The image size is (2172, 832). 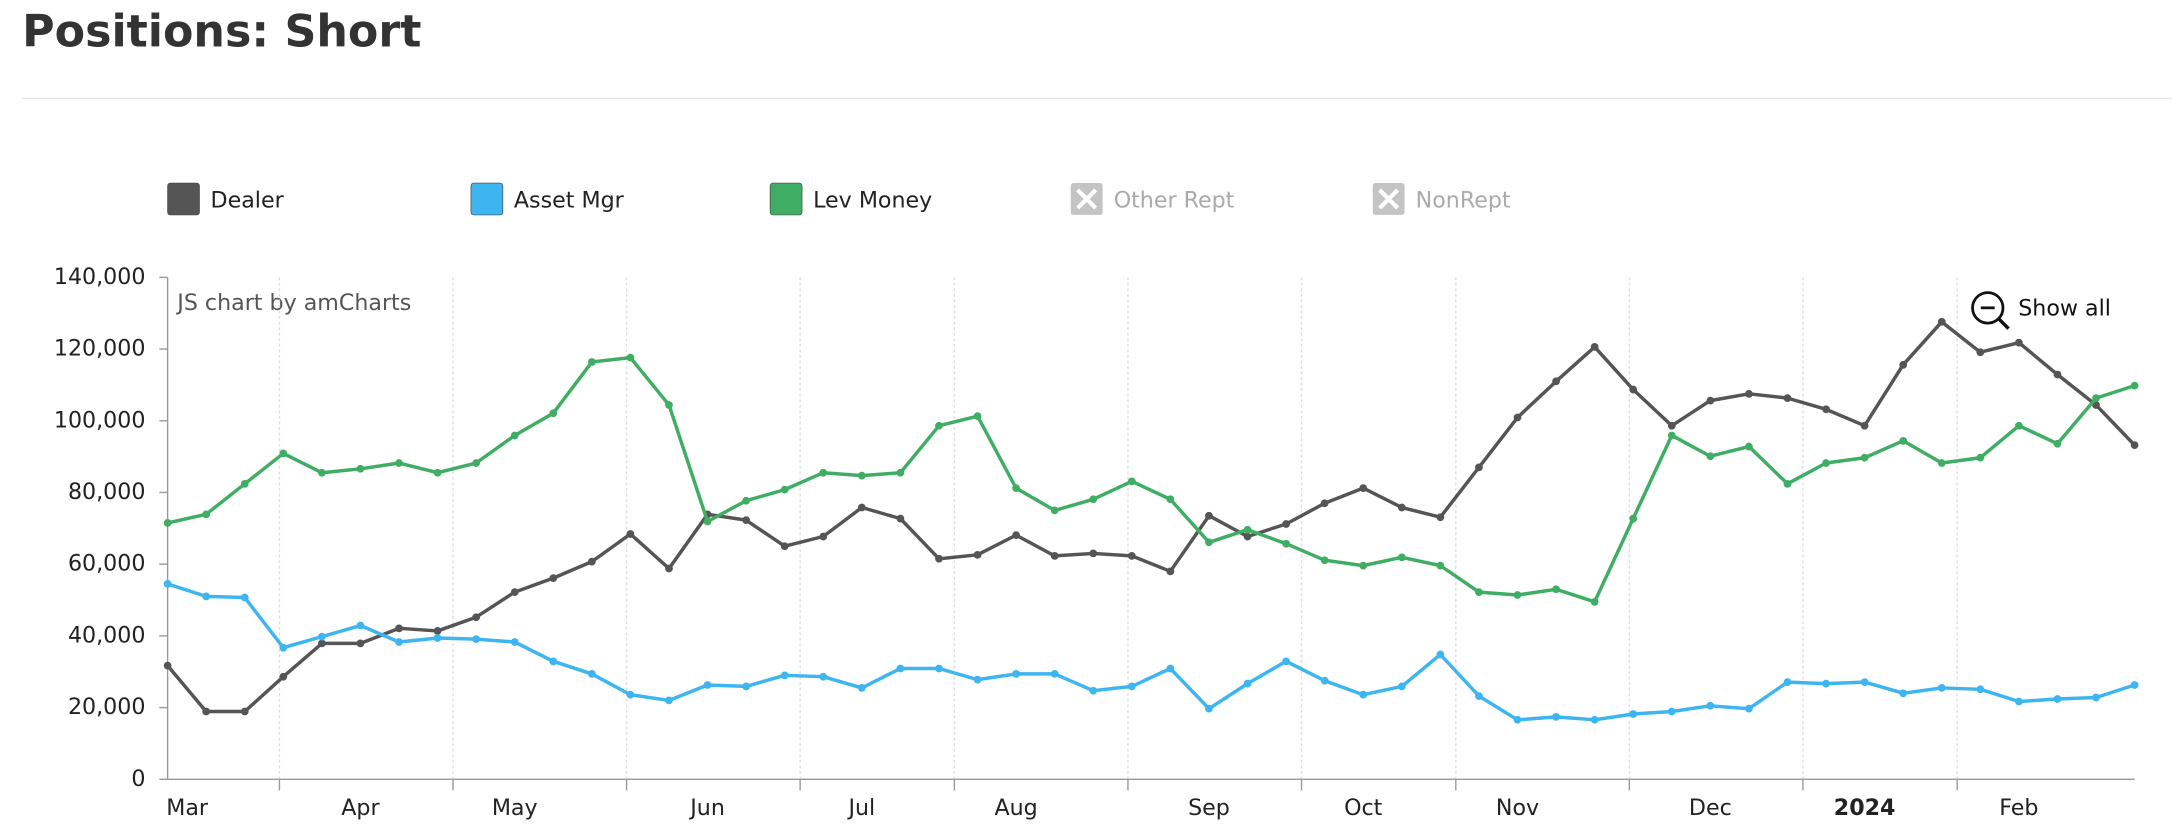 I want to click on credit: JS chart by amCharts, so click(x=293, y=303).